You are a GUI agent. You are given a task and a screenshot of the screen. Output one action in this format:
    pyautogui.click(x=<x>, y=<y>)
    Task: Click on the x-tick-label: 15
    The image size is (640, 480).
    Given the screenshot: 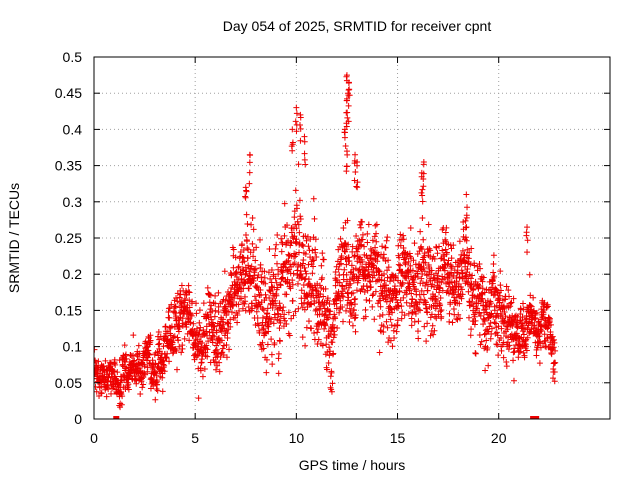 What is the action you would take?
    pyautogui.click(x=398, y=438)
    